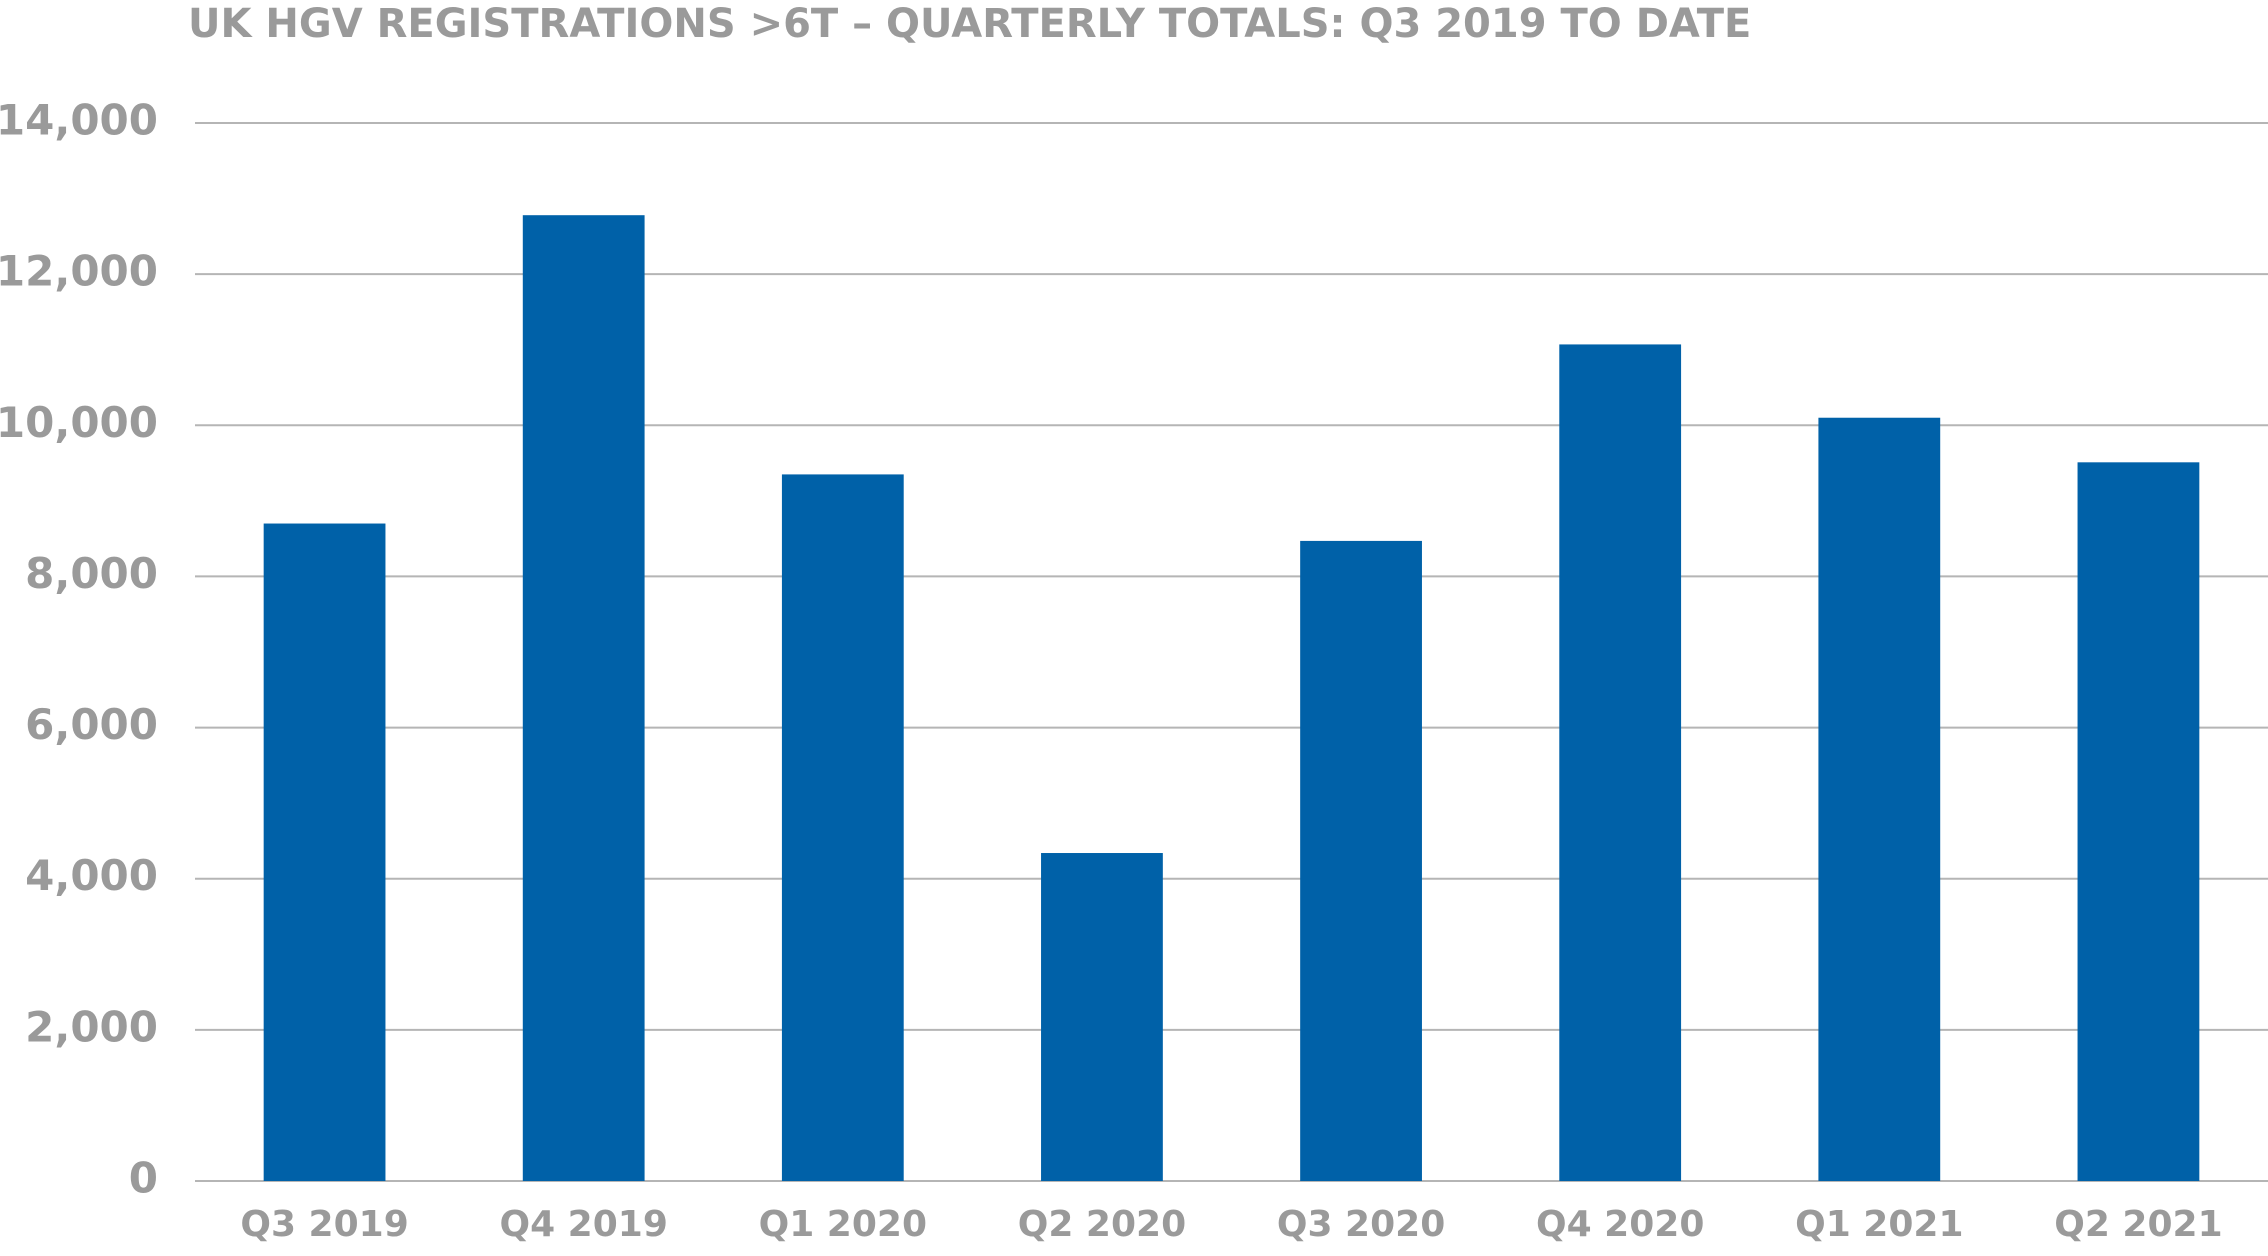 Image resolution: width=2268 pixels, height=1256 pixels. Describe the element at coordinates (1879, 1224) in the screenshot. I see `x-tick-label: Q1 2021` at that location.